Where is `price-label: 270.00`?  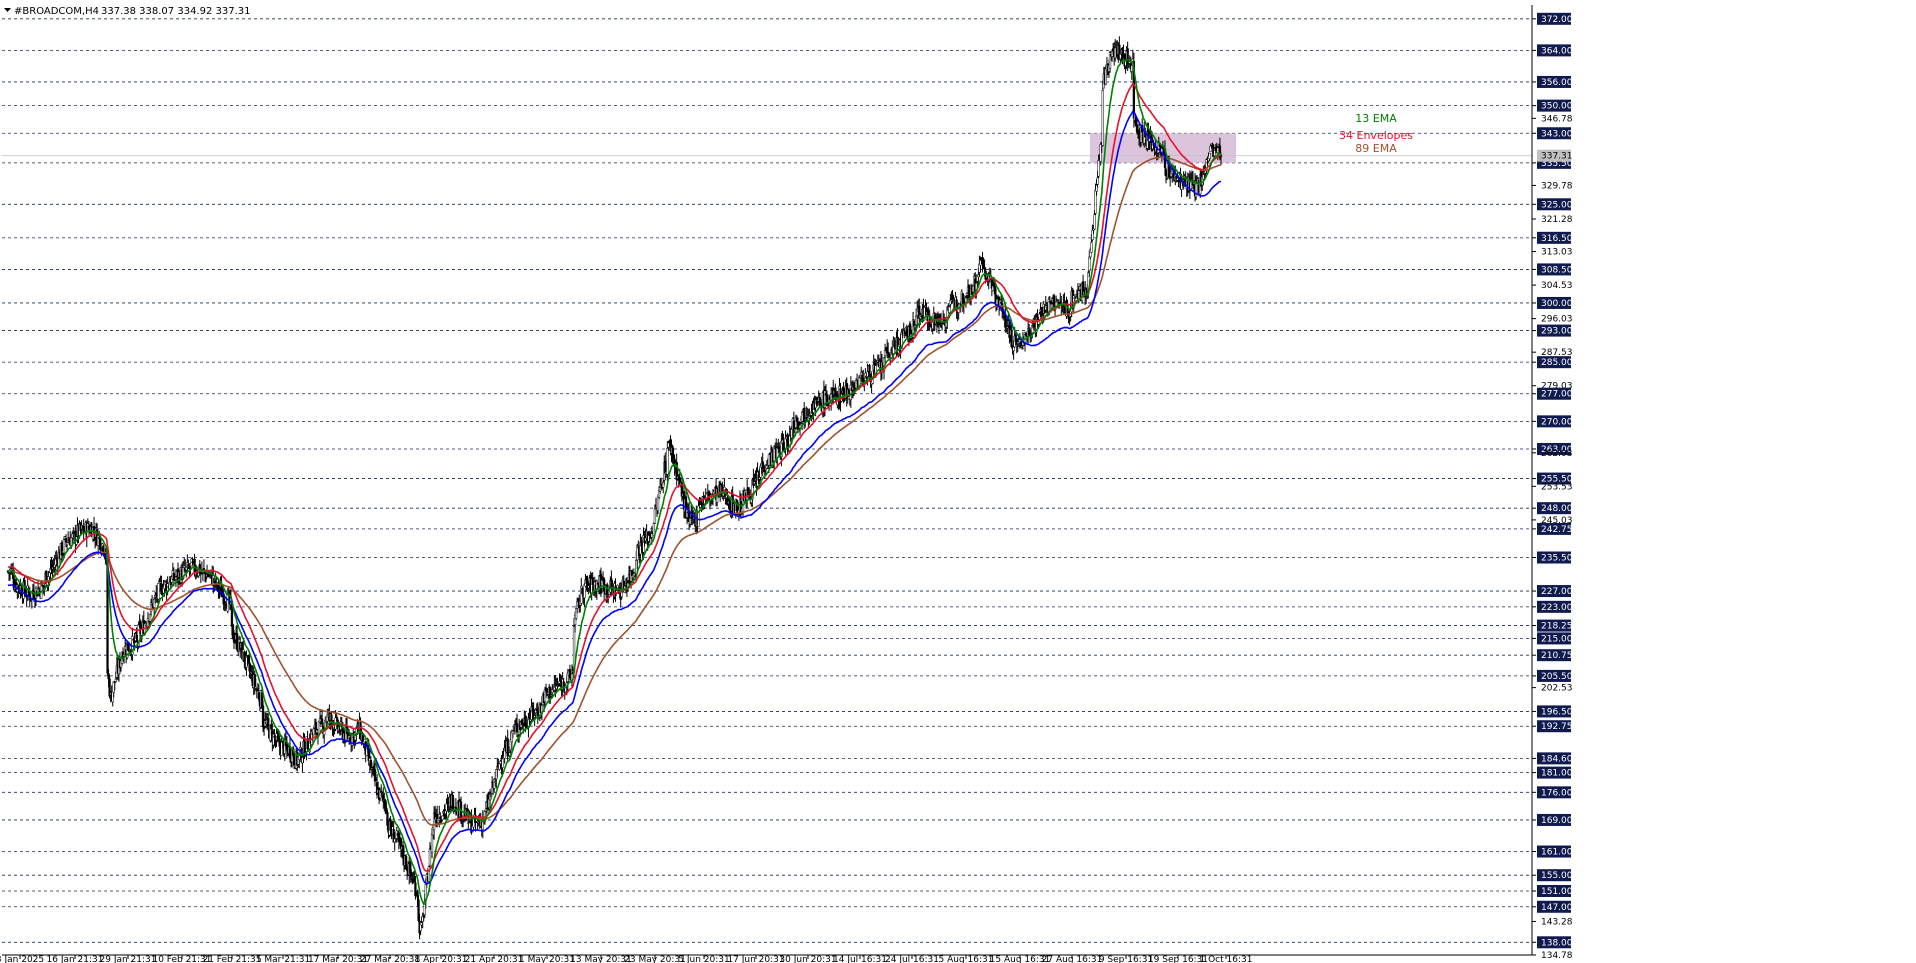 price-label: 270.00 is located at coordinates (1557, 422).